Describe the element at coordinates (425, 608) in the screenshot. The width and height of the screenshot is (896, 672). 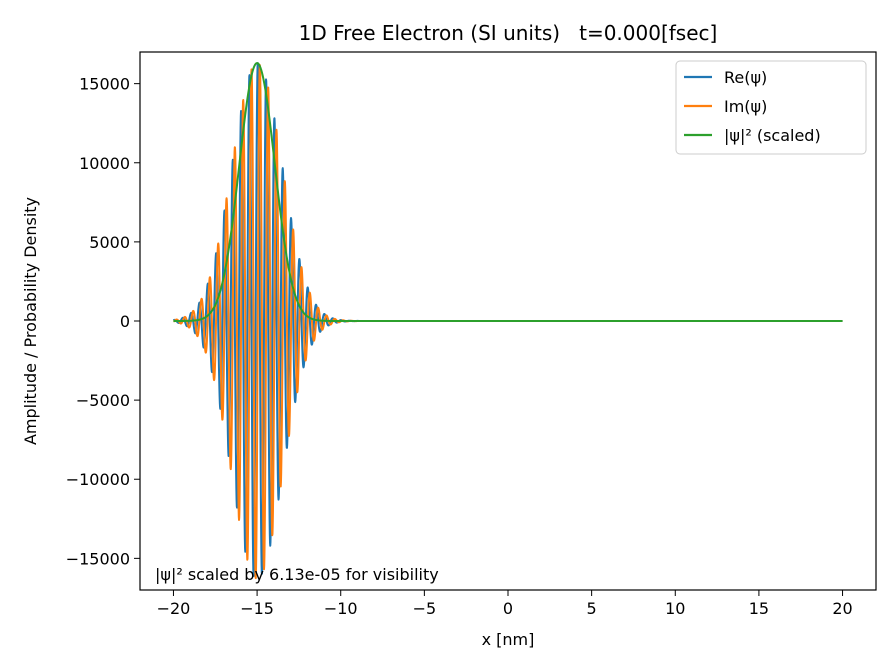
I see `x-tick-label: −5` at that location.